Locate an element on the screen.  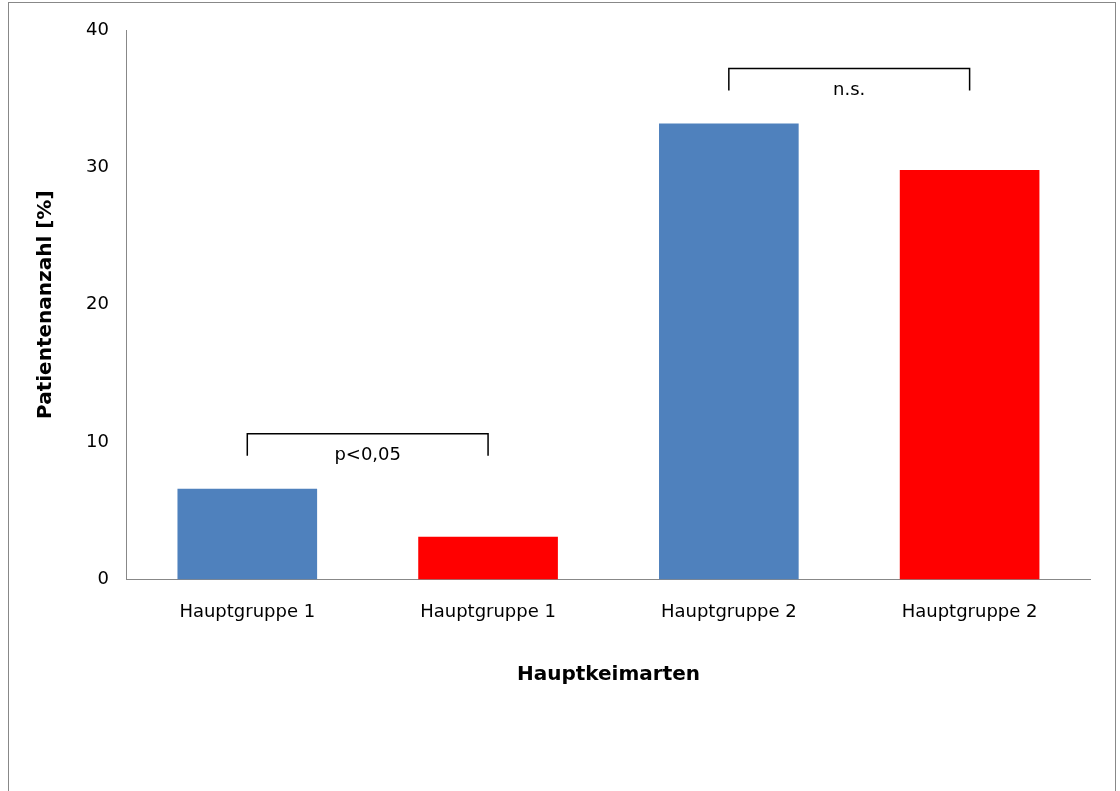
y-tick-label: 20 is located at coordinates (97, 303).